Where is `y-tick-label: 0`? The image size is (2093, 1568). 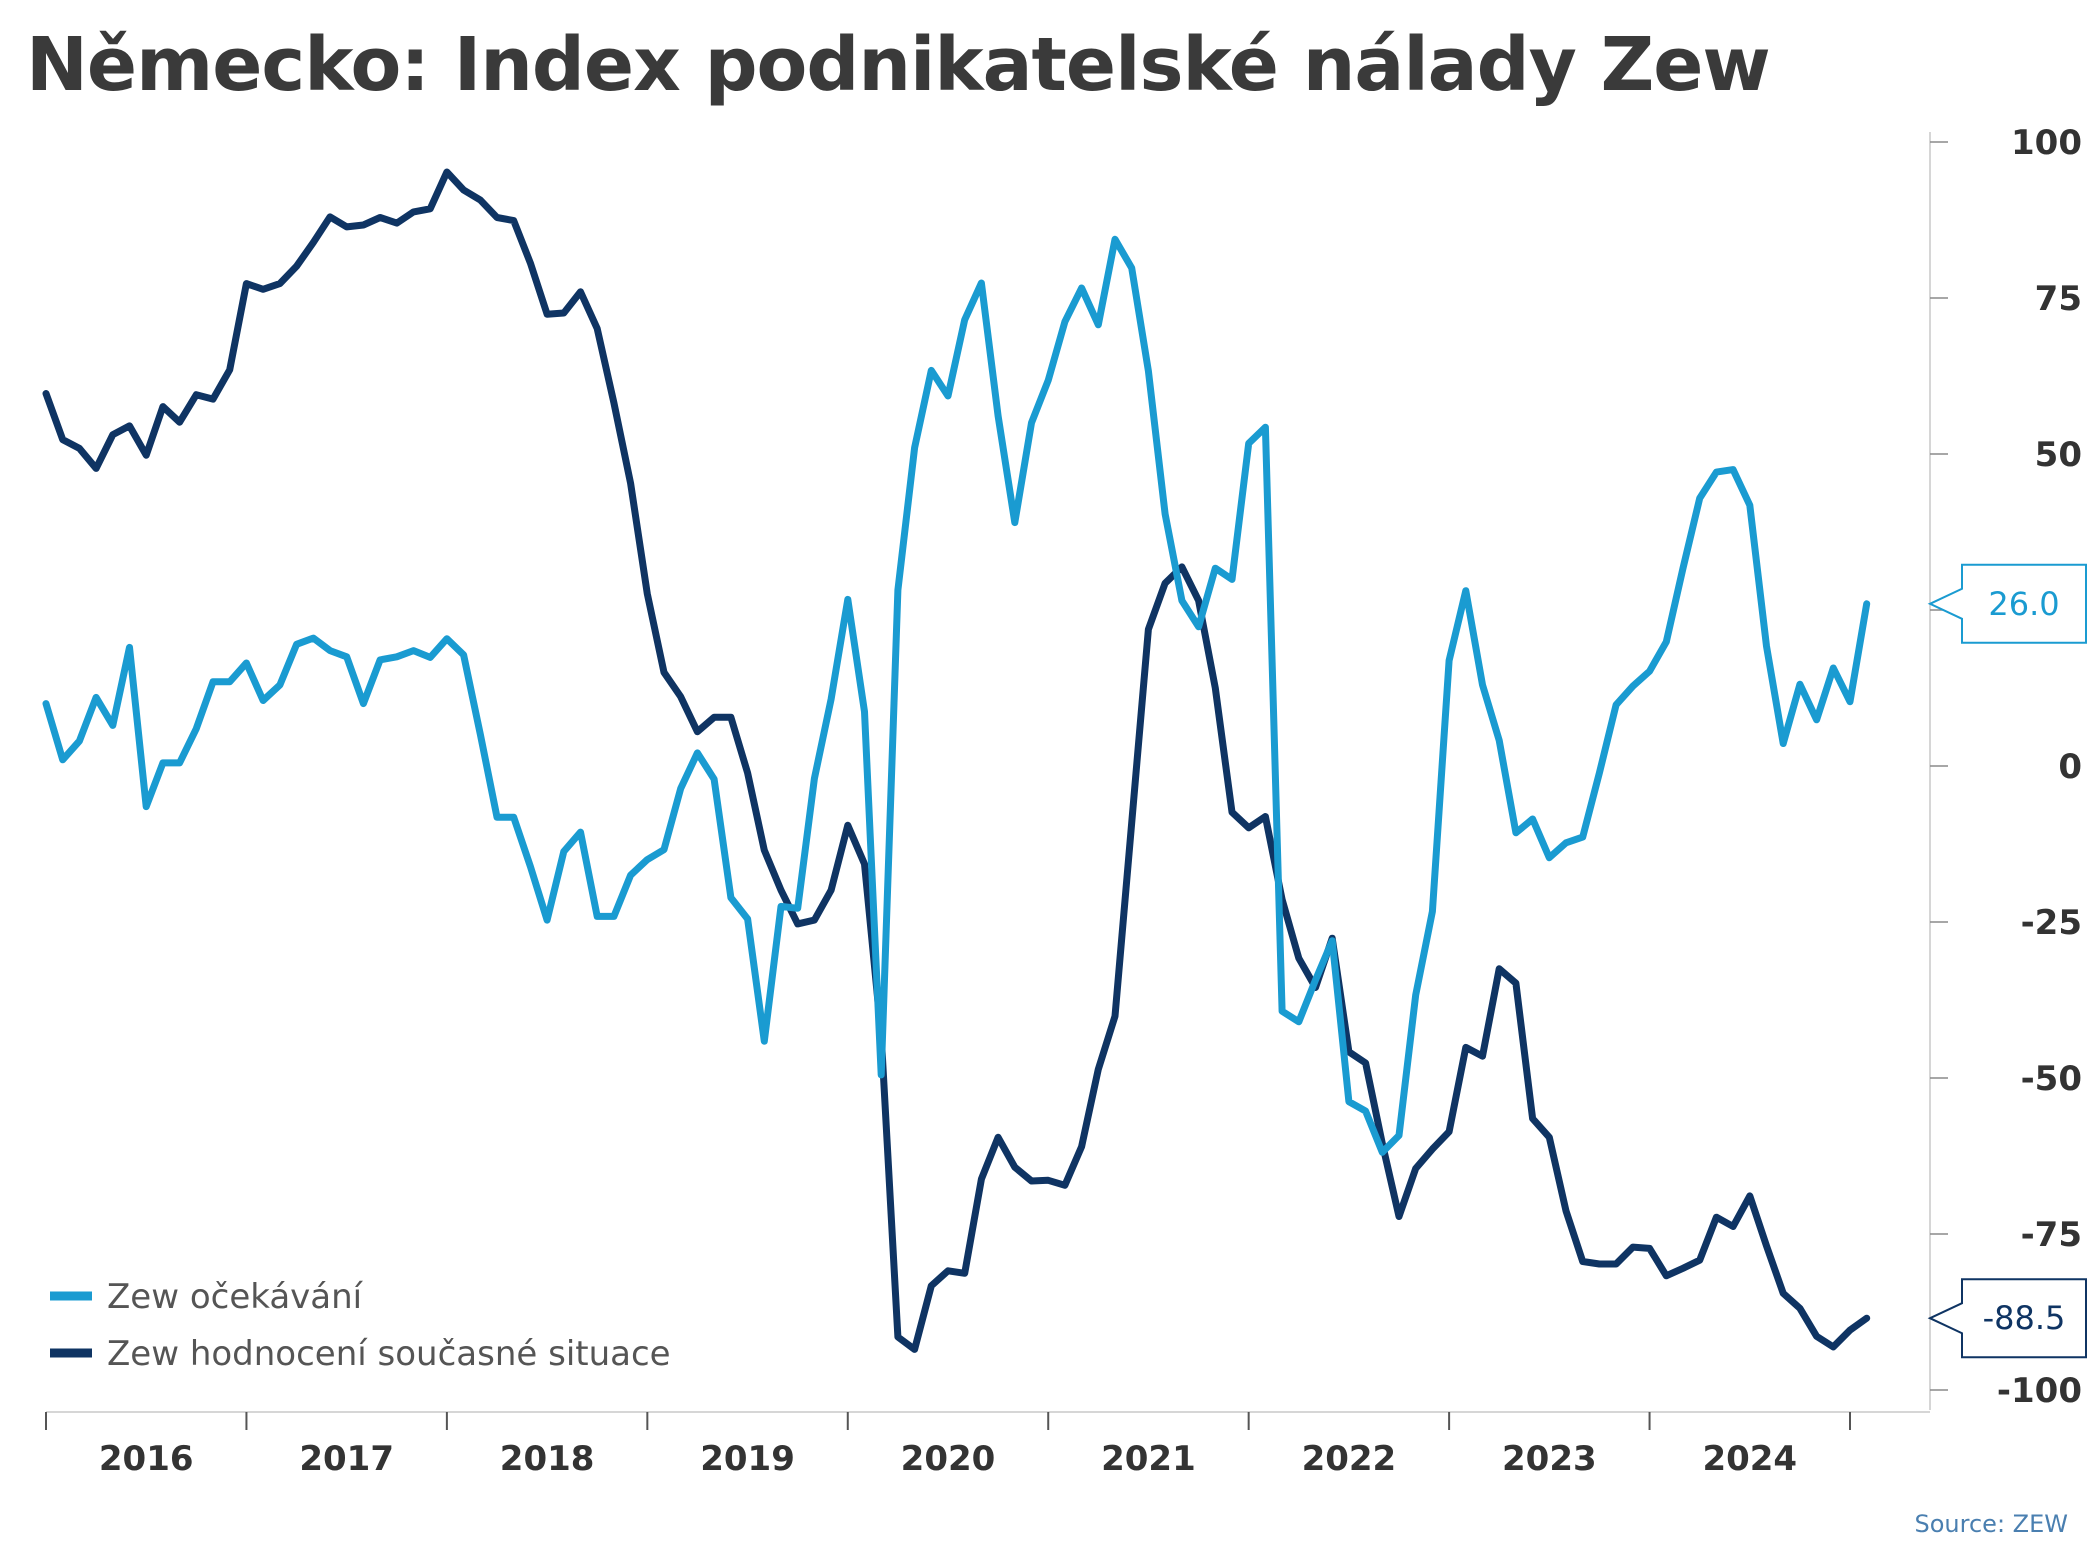 y-tick-label: 0 is located at coordinates (2070, 767).